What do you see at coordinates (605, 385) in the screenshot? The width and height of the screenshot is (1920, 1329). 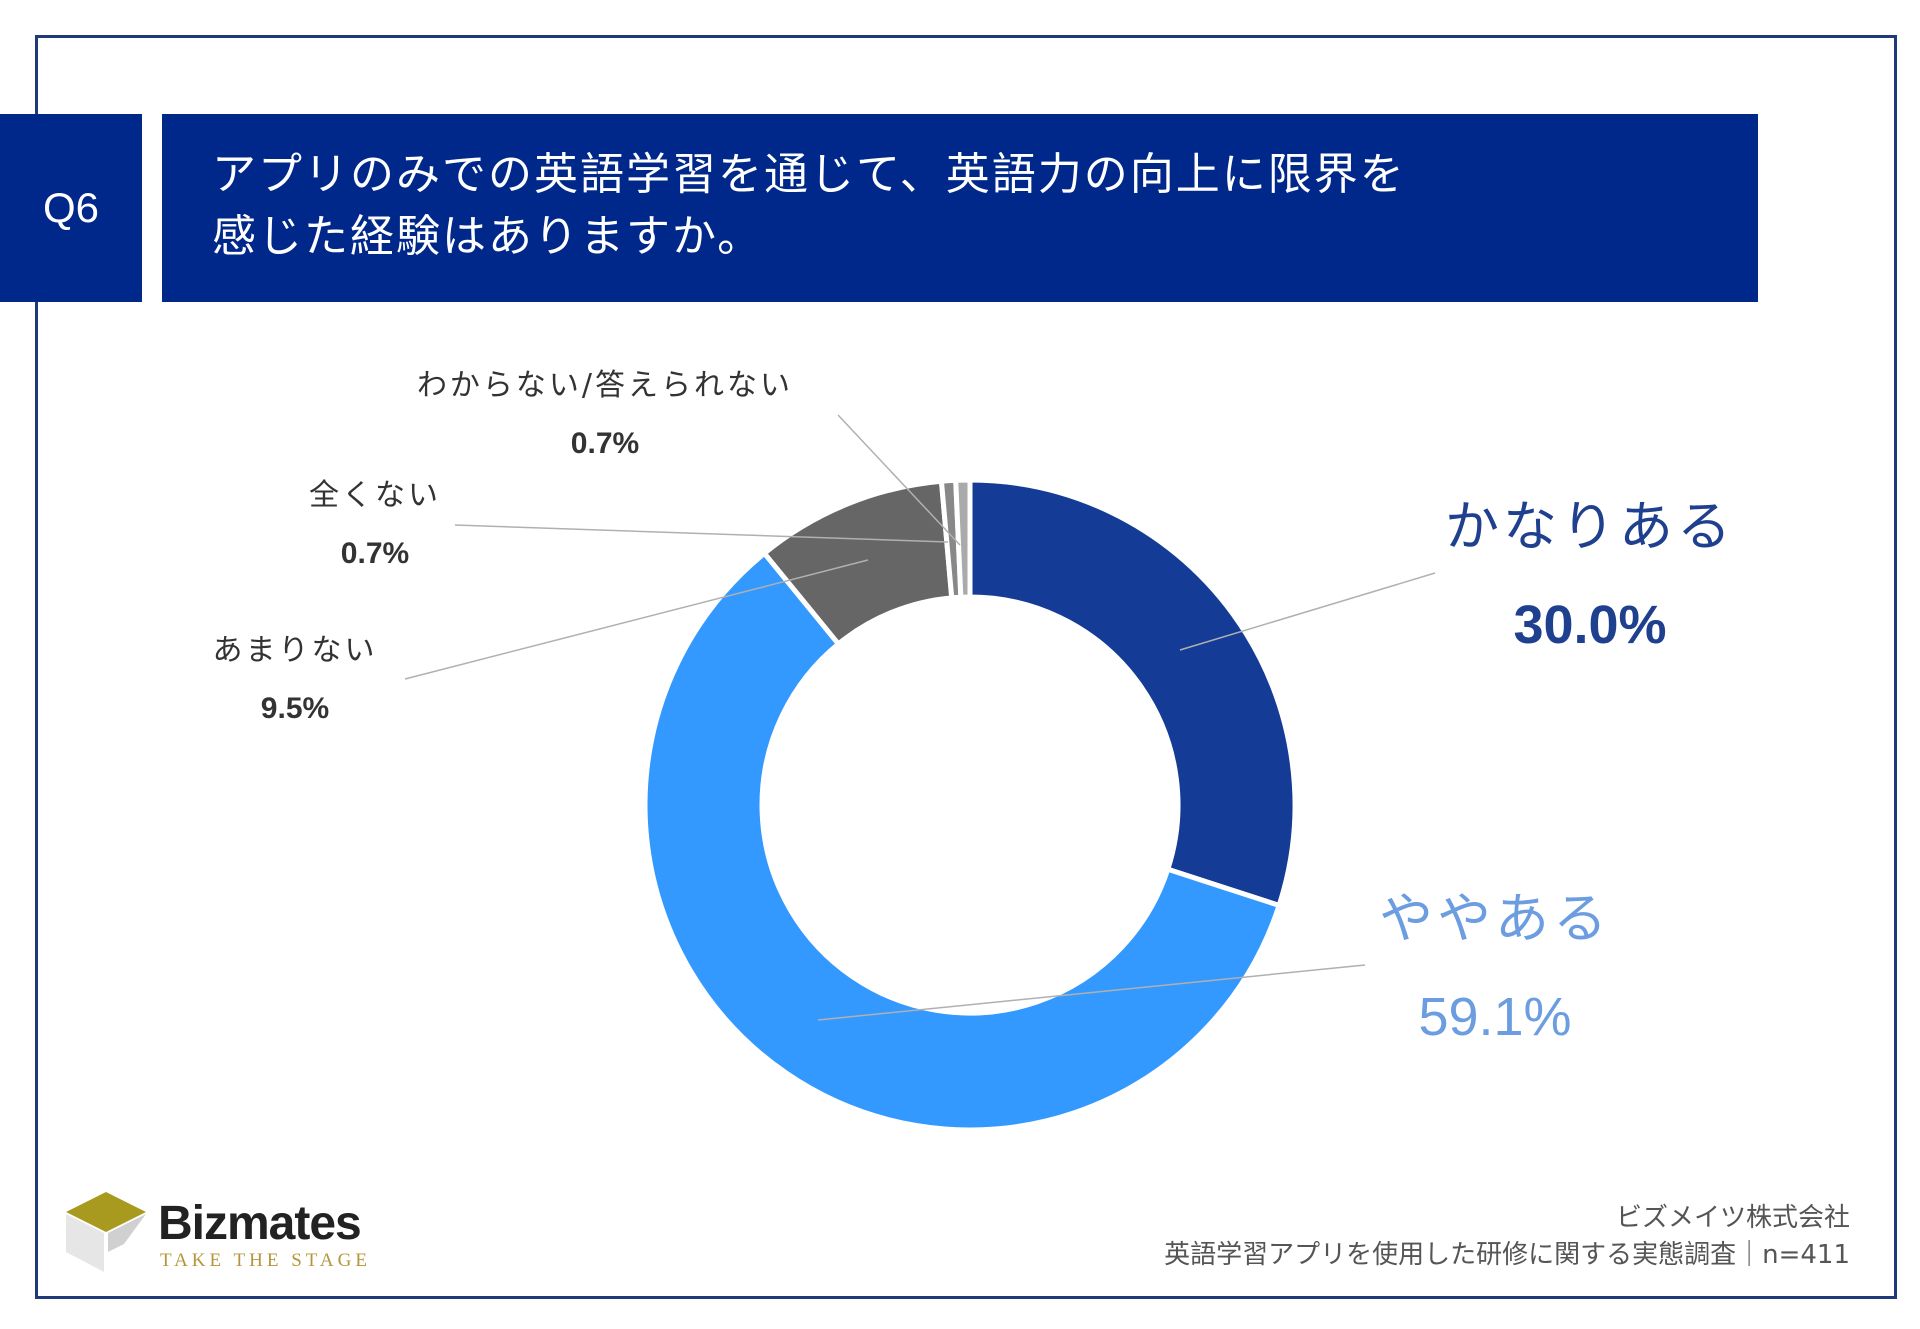 I see `slice-label-5: わからない/答えられない` at bounding box center [605, 385].